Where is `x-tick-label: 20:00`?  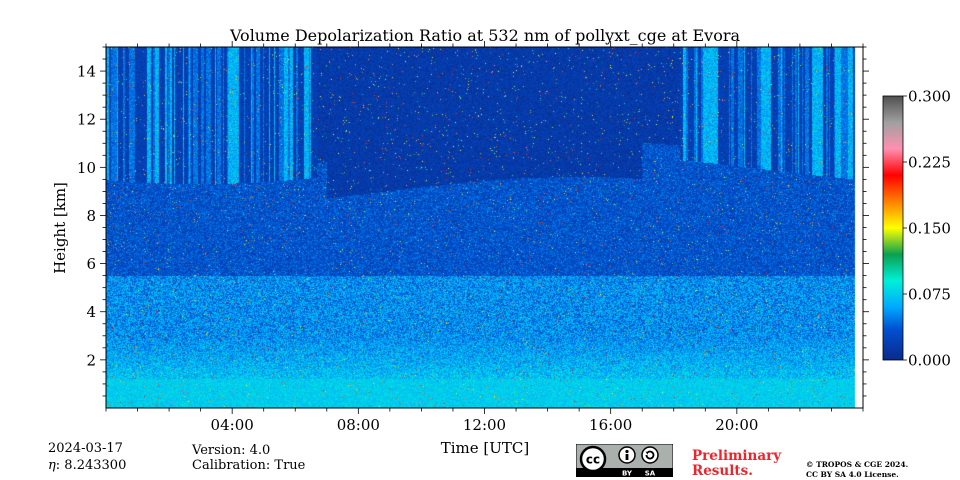
x-tick-label: 20:00 is located at coordinates (736, 425).